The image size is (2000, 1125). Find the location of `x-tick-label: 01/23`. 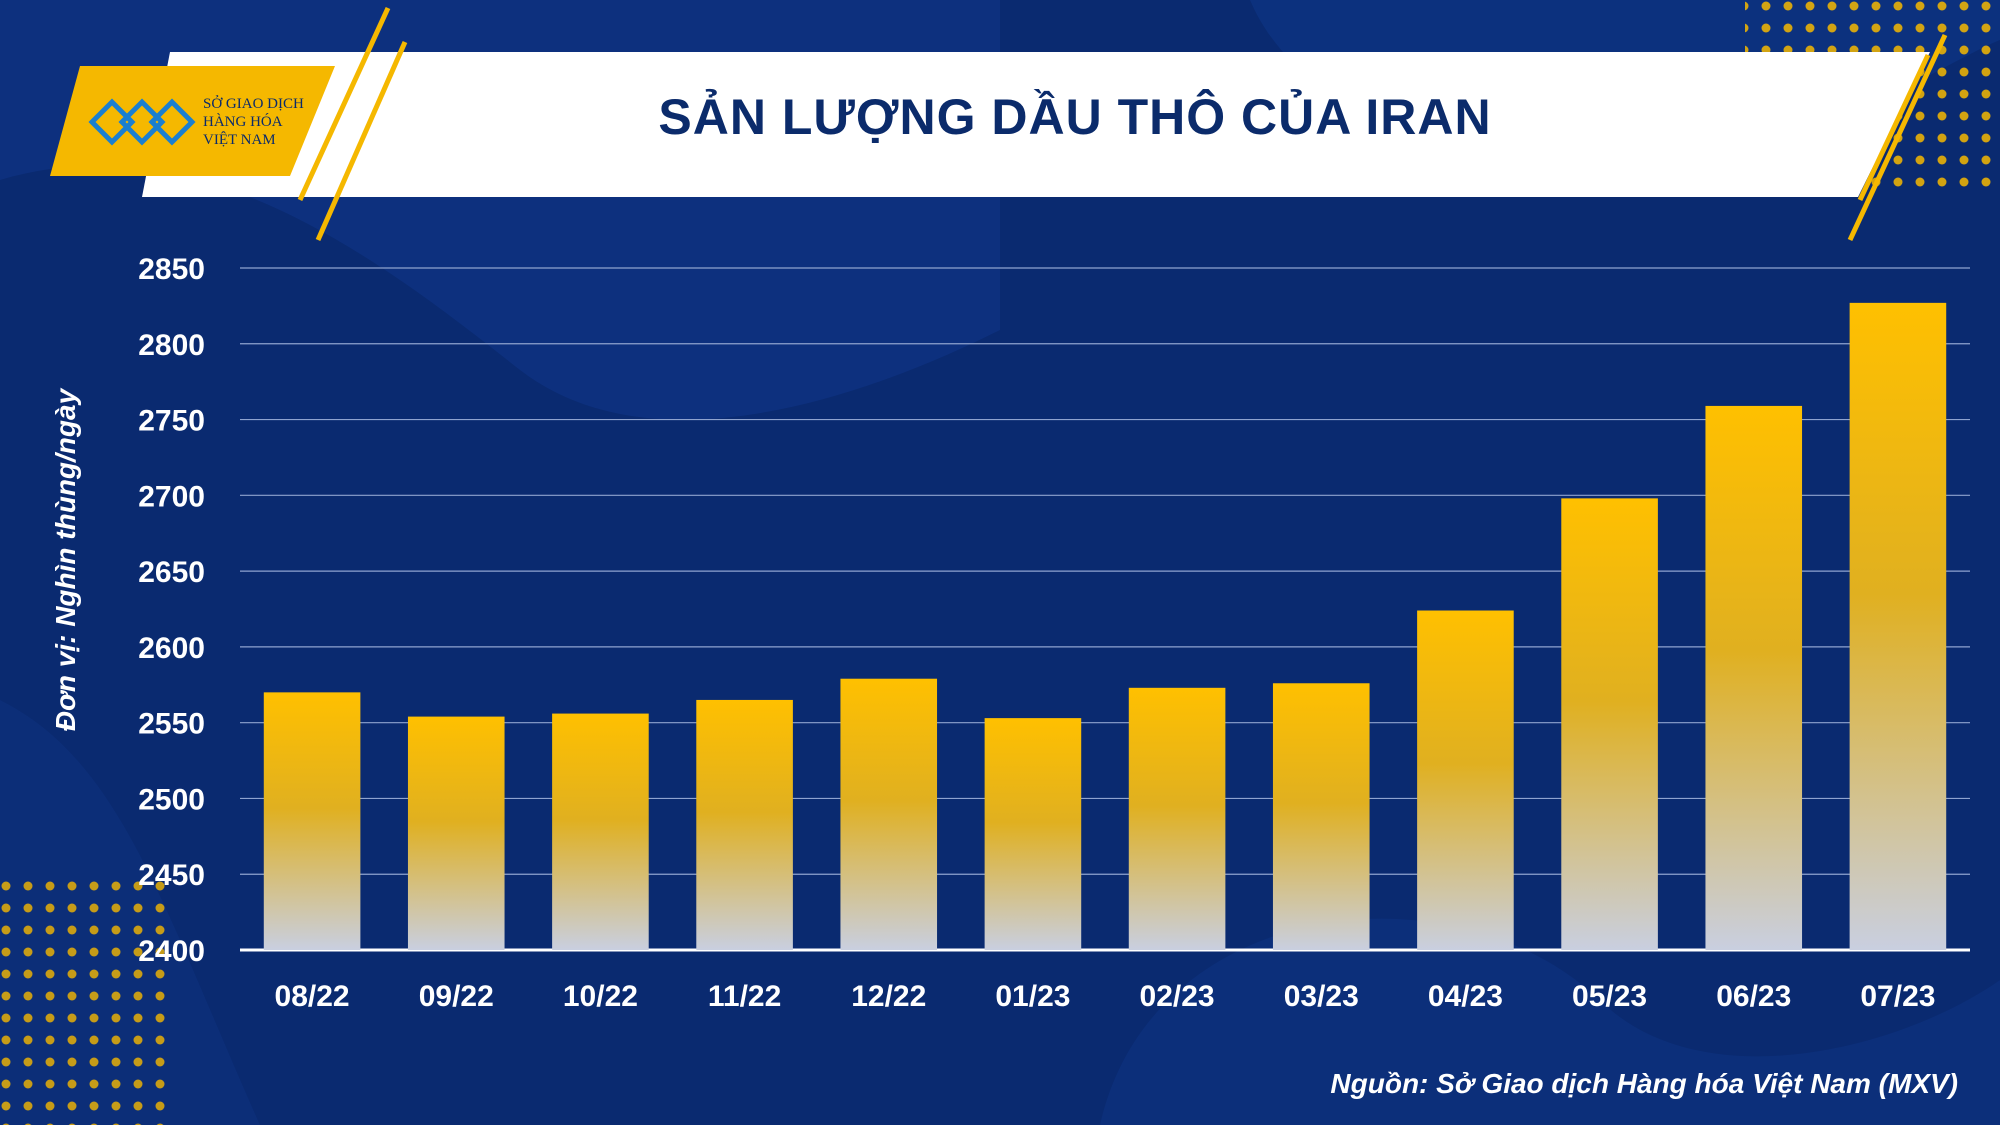

x-tick-label: 01/23 is located at coordinates (1032, 996).